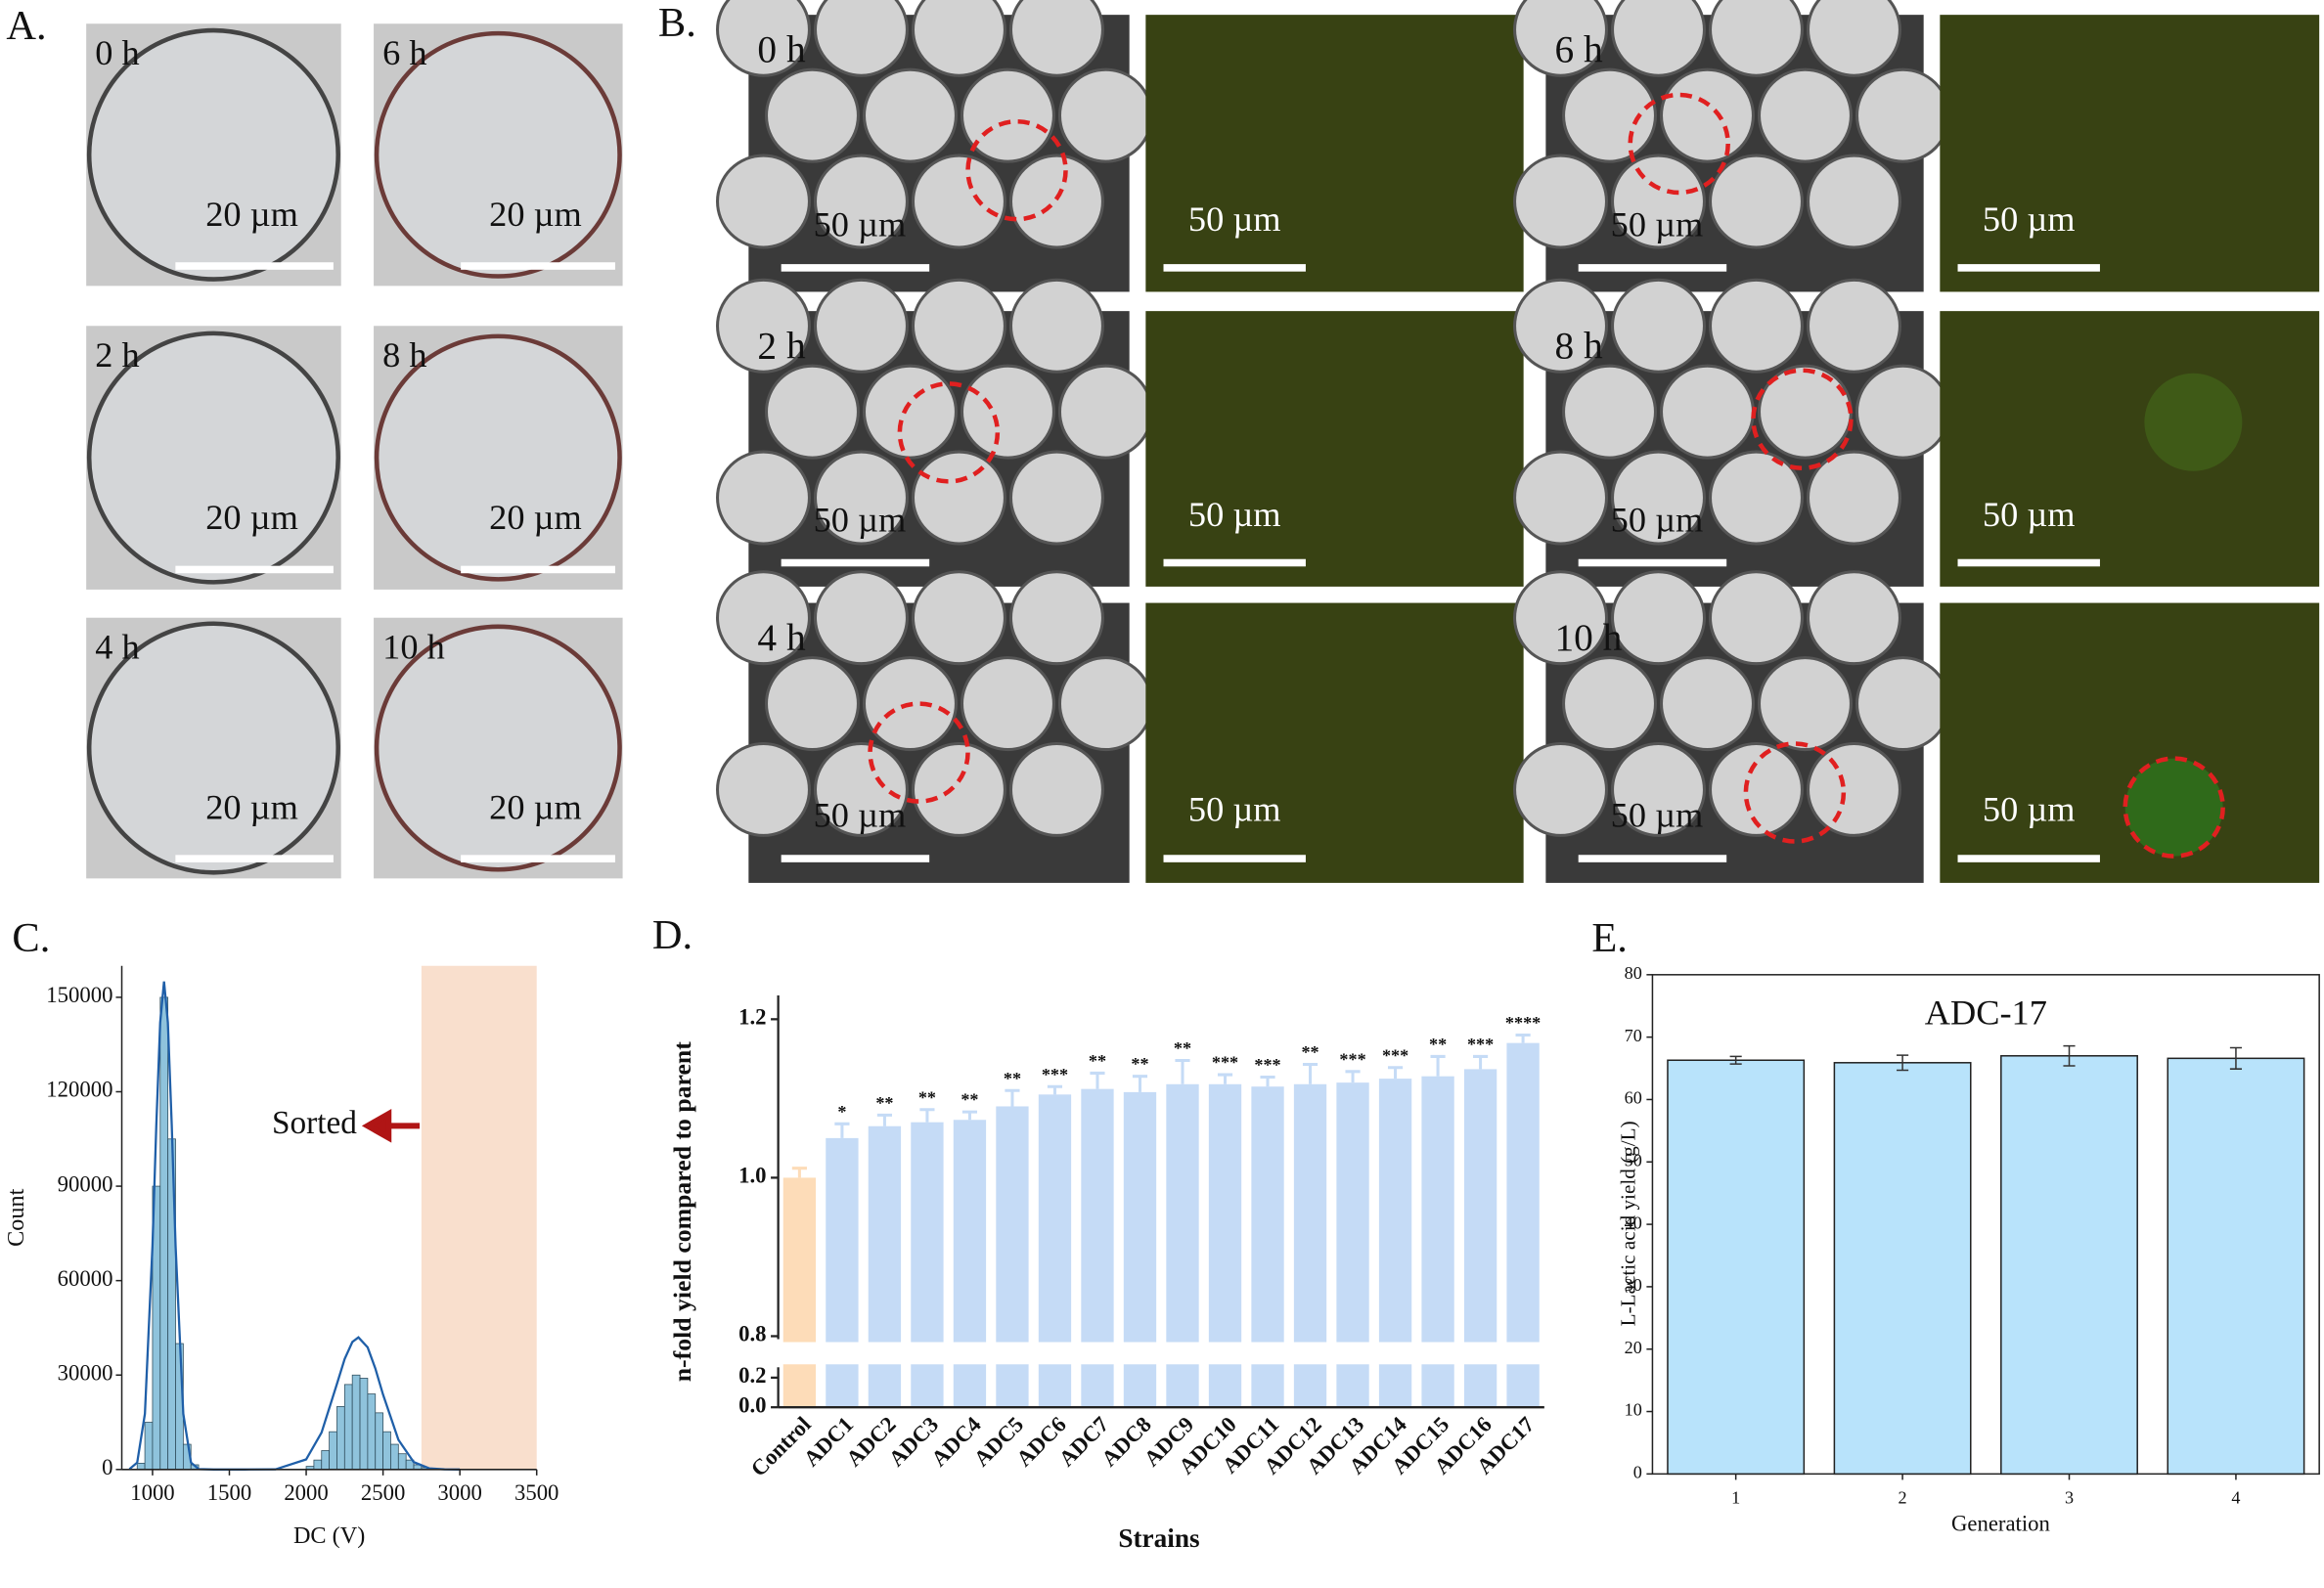 Image resolution: width=2324 pixels, height=1588 pixels. I want to click on time-label: 10 h, so click(413, 646).